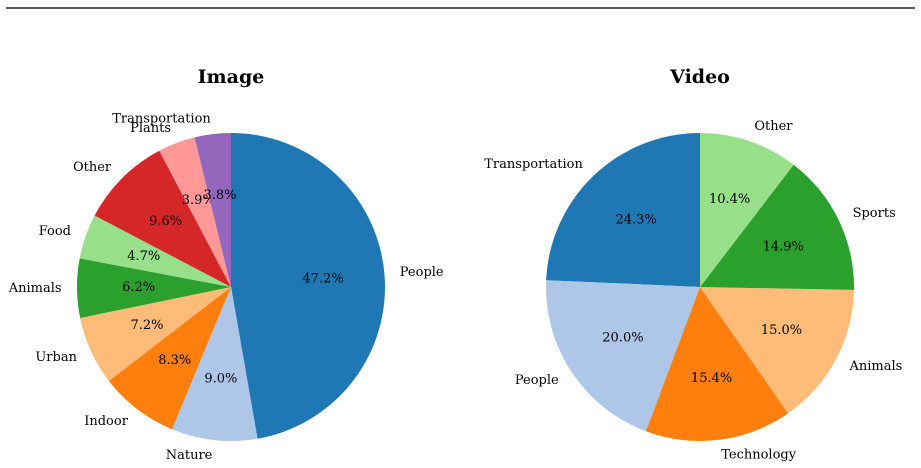 This screenshot has width=921, height=468. Describe the element at coordinates (783, 246) in the screenshot. I see `pct-label-video-sports: 14.9%` at that location.